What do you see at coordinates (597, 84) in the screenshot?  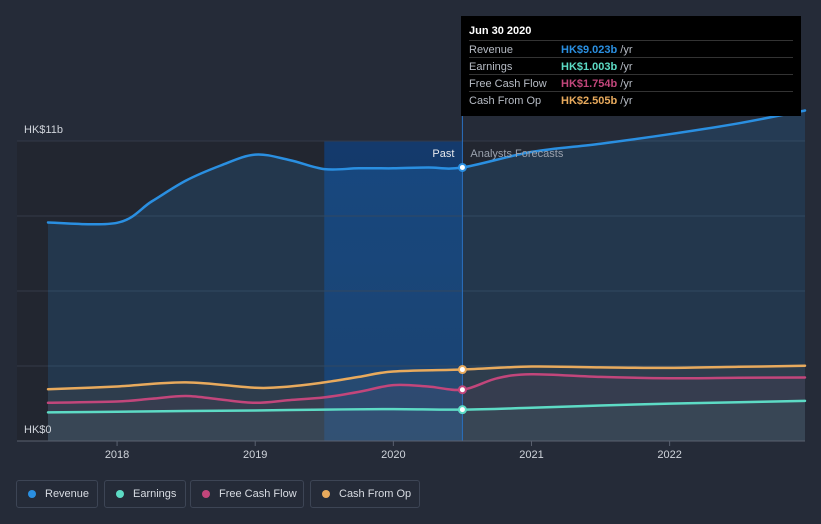 I see `tooltip-value: HK$1.754b/yr` at bounding box center [597, 84].